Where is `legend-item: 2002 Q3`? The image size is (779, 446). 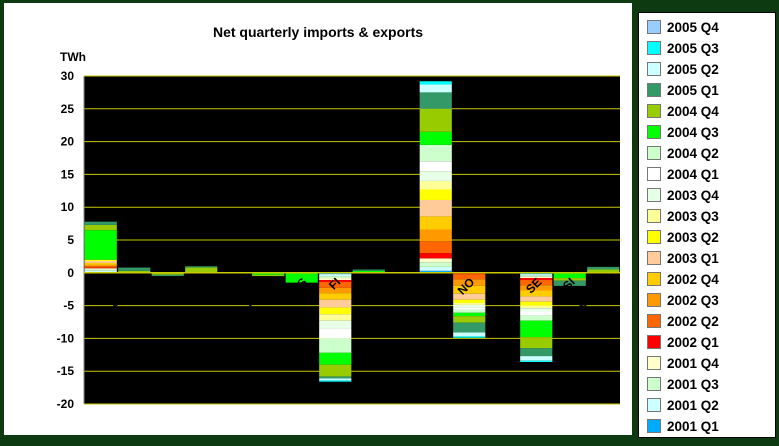
legend-item: 2002 Q3 is located at coordinates (683, 300).